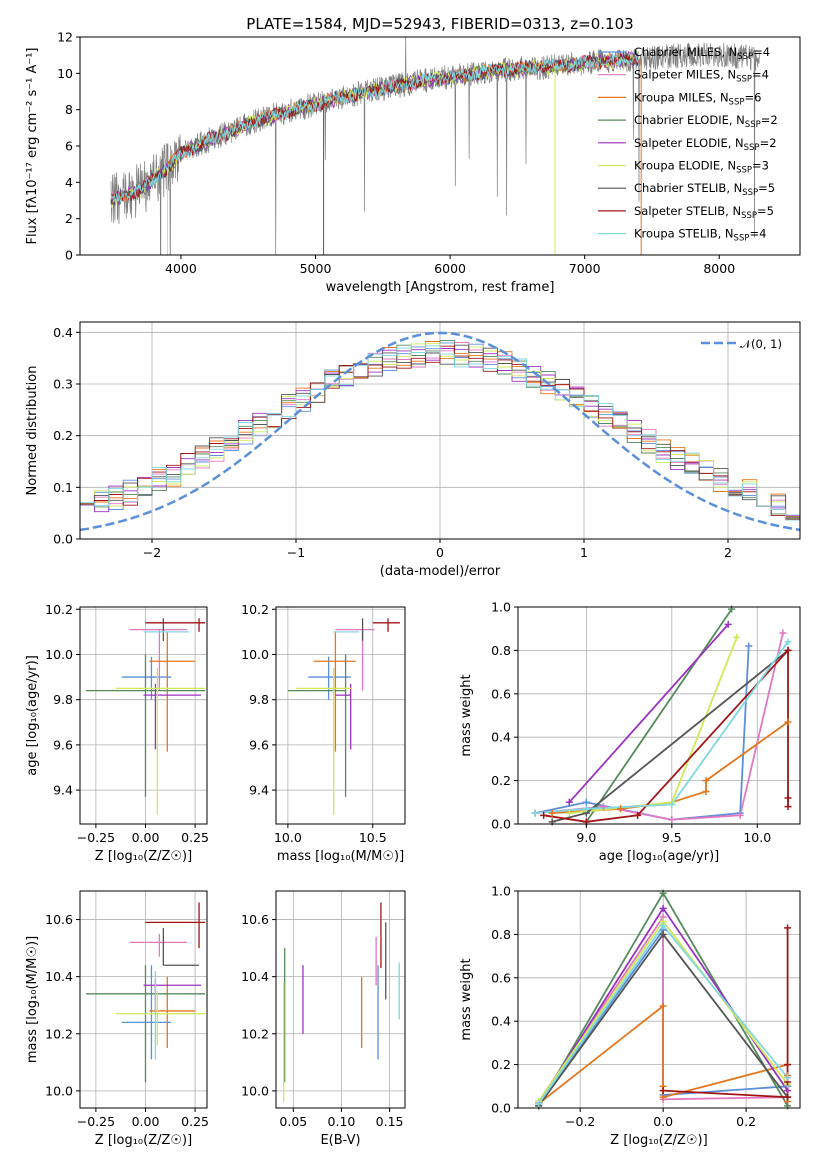 The image size is (819, 1170). I want to click on x-tick-label: 0.0, so click(663, 1121).